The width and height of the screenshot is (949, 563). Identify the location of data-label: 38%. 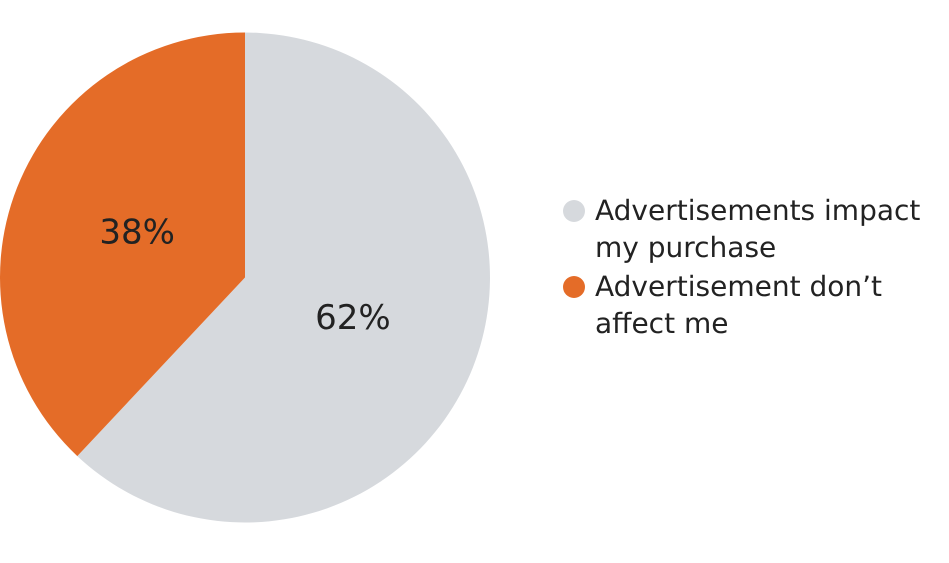
(137, 232).